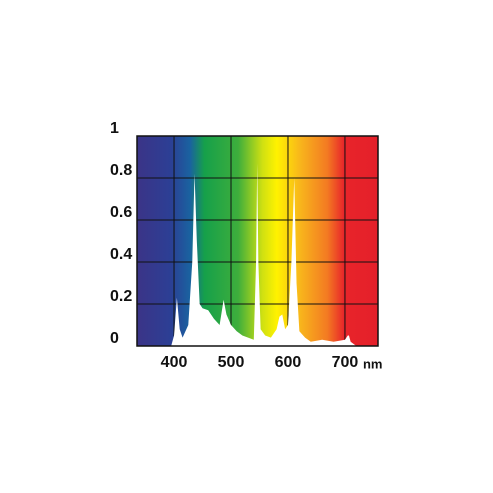 Image resolution: width=493 pixels, height=493 pixels. What do you see at coordinates (121, 254) in the screenshot?
I see `y-tick-label: 0.4` at bounding box center [121, 254].